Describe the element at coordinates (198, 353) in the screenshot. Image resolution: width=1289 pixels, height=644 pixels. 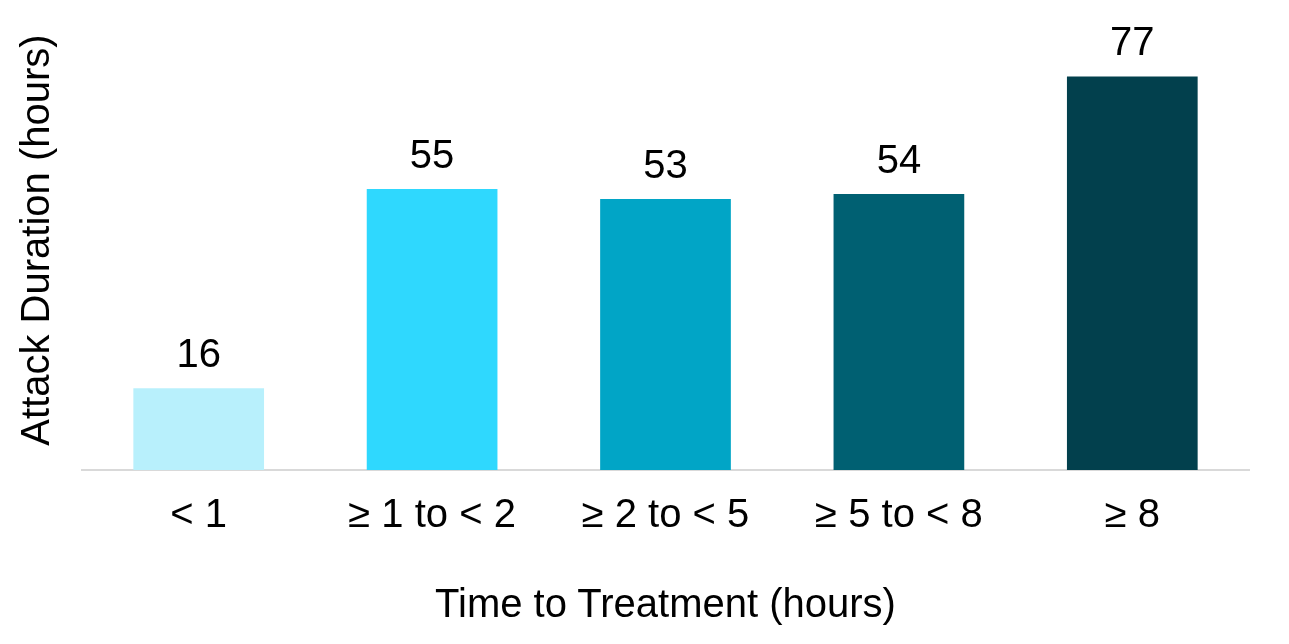
I see `data-label: 16` at that location.